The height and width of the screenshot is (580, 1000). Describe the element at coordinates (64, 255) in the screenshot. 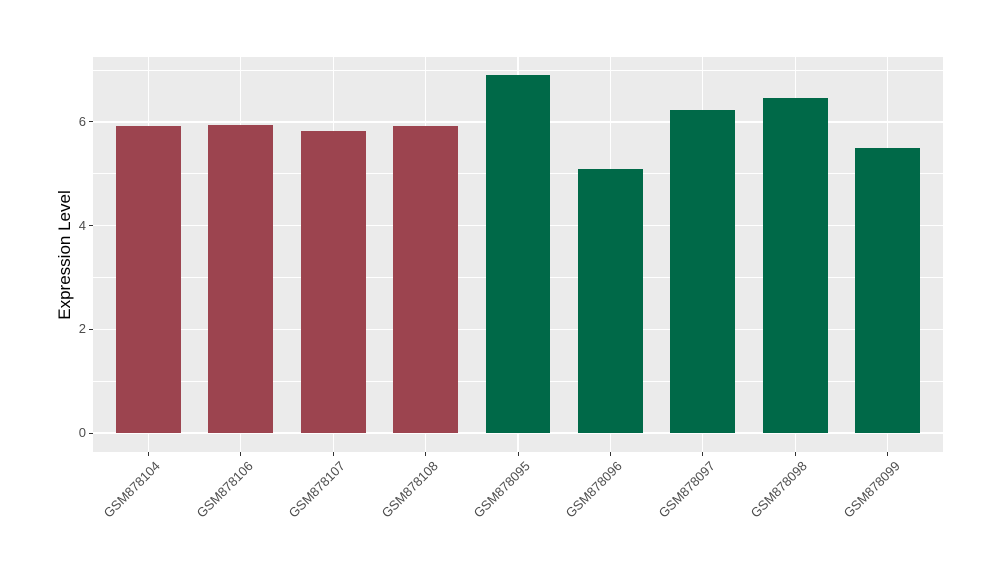

I see `y-axis-title: Expression Level` at that location.